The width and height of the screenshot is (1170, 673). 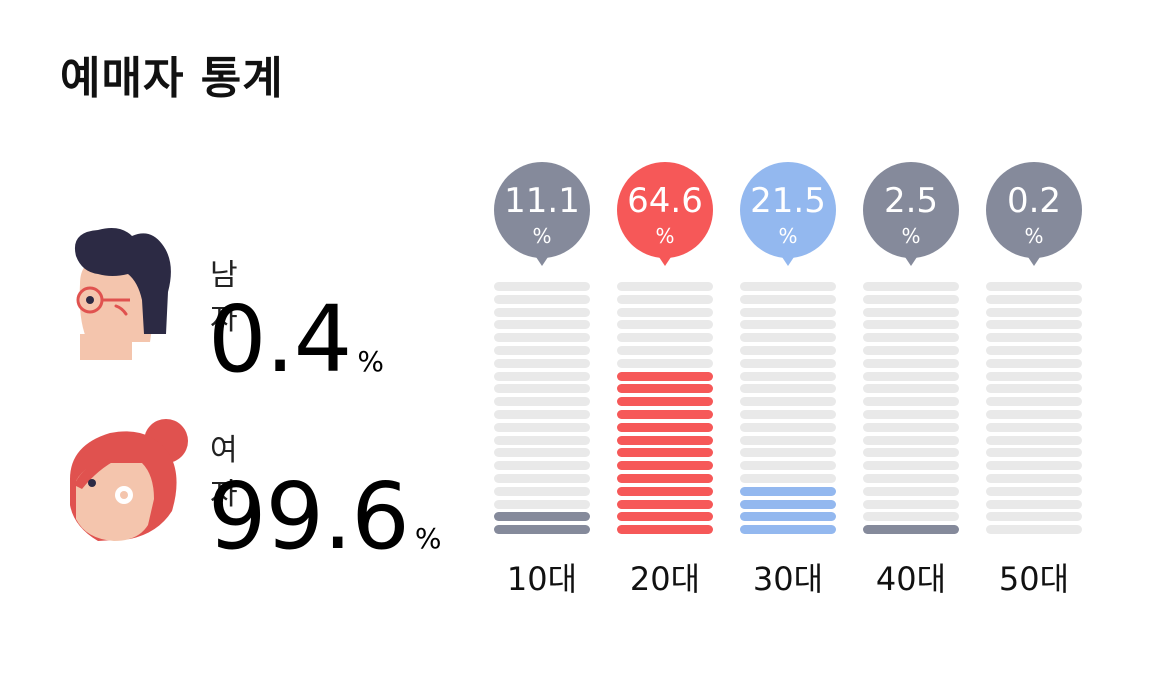 What do you see at coordinates (542, 201) in the screenshot?
I see `value-label: 11.1` at bounding box center [542, 201].